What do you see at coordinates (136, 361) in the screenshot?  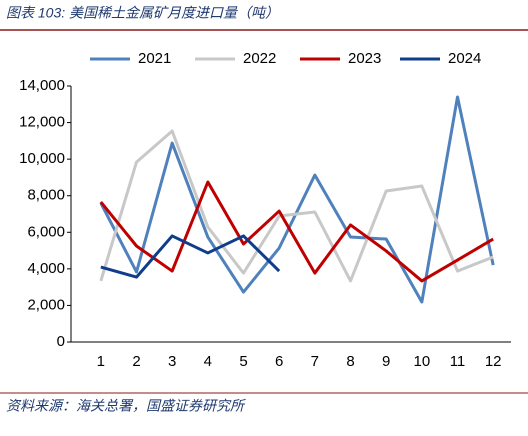 I see `x-tick-label: 2` at bounding box center [136, 361].